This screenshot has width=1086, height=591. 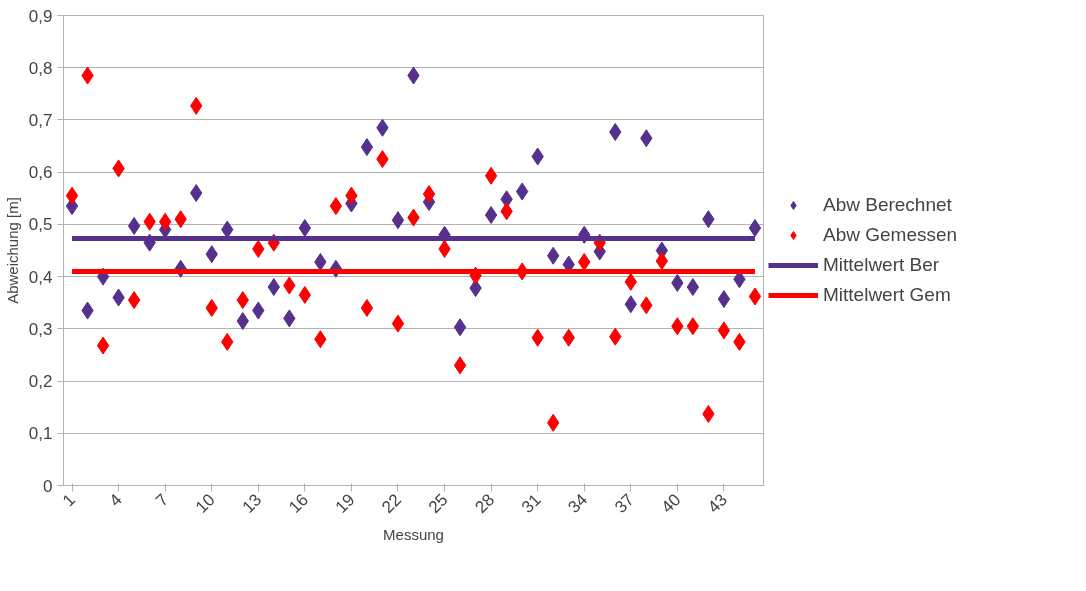 What do you see at coordinates (671, 503) in the screenshot?
I see `x-tick-label: 40` at bounding box center [671, 503].